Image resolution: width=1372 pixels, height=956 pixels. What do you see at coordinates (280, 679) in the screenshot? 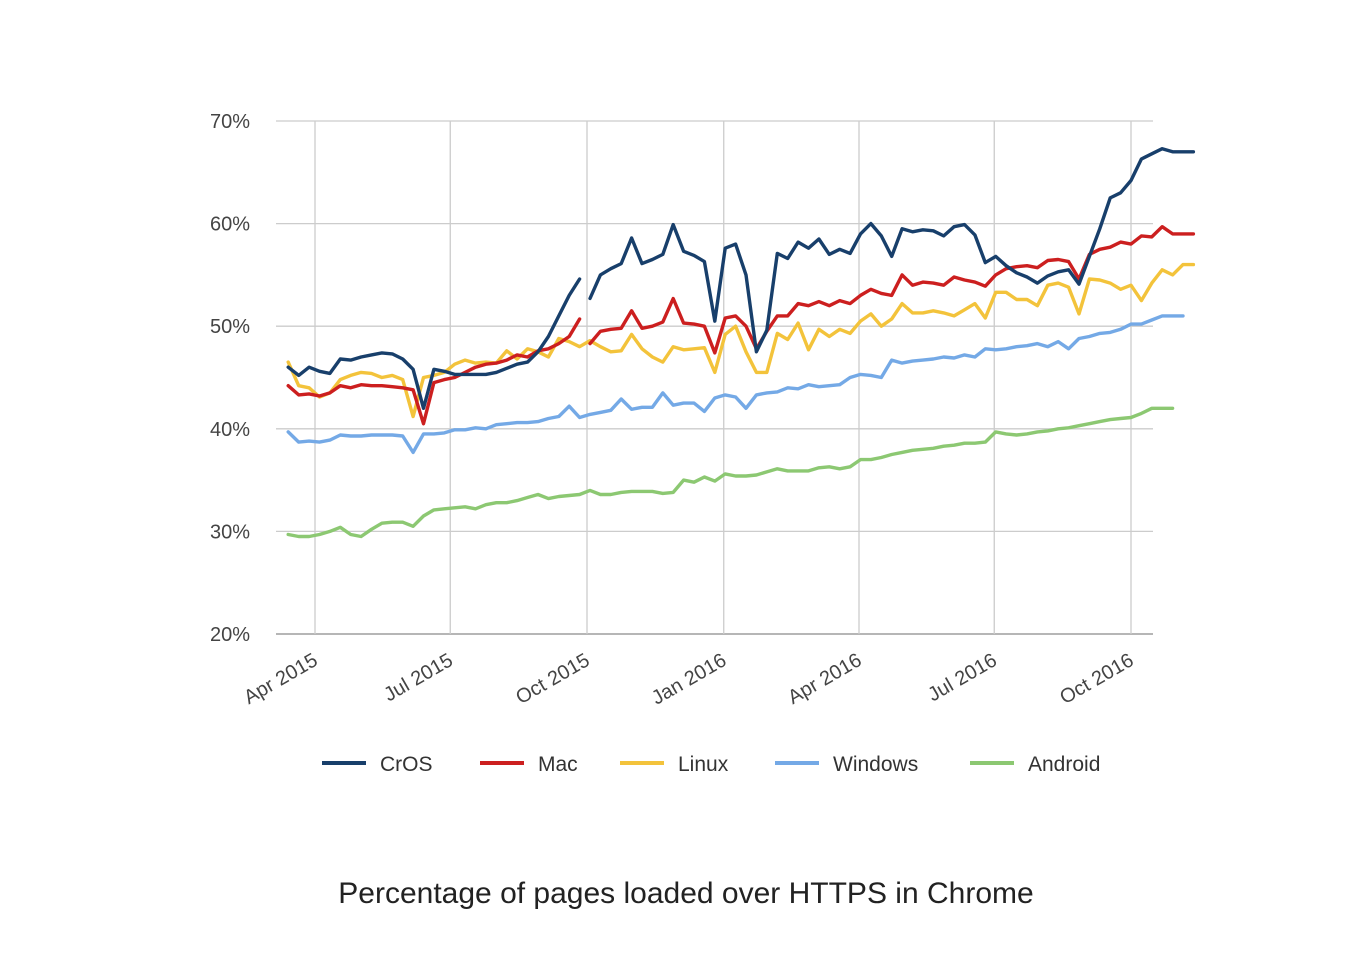
I see `x-tick-label: Apr 2015` at bounding box center [280, 679].